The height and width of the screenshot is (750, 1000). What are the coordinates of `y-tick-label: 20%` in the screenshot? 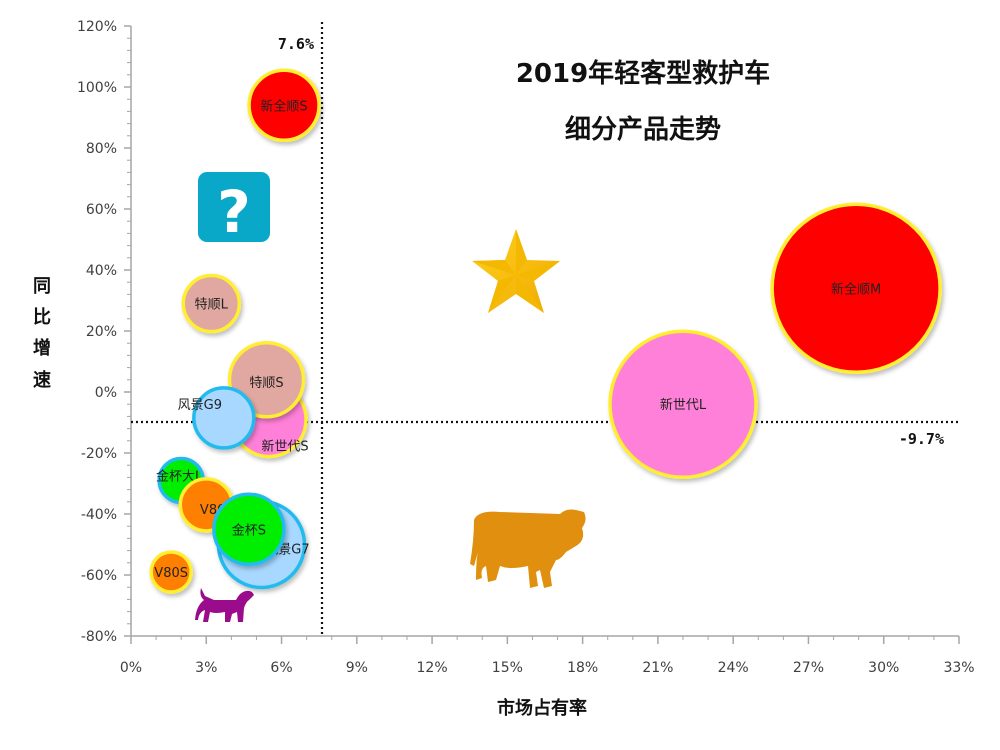 It's located at (101, 332).